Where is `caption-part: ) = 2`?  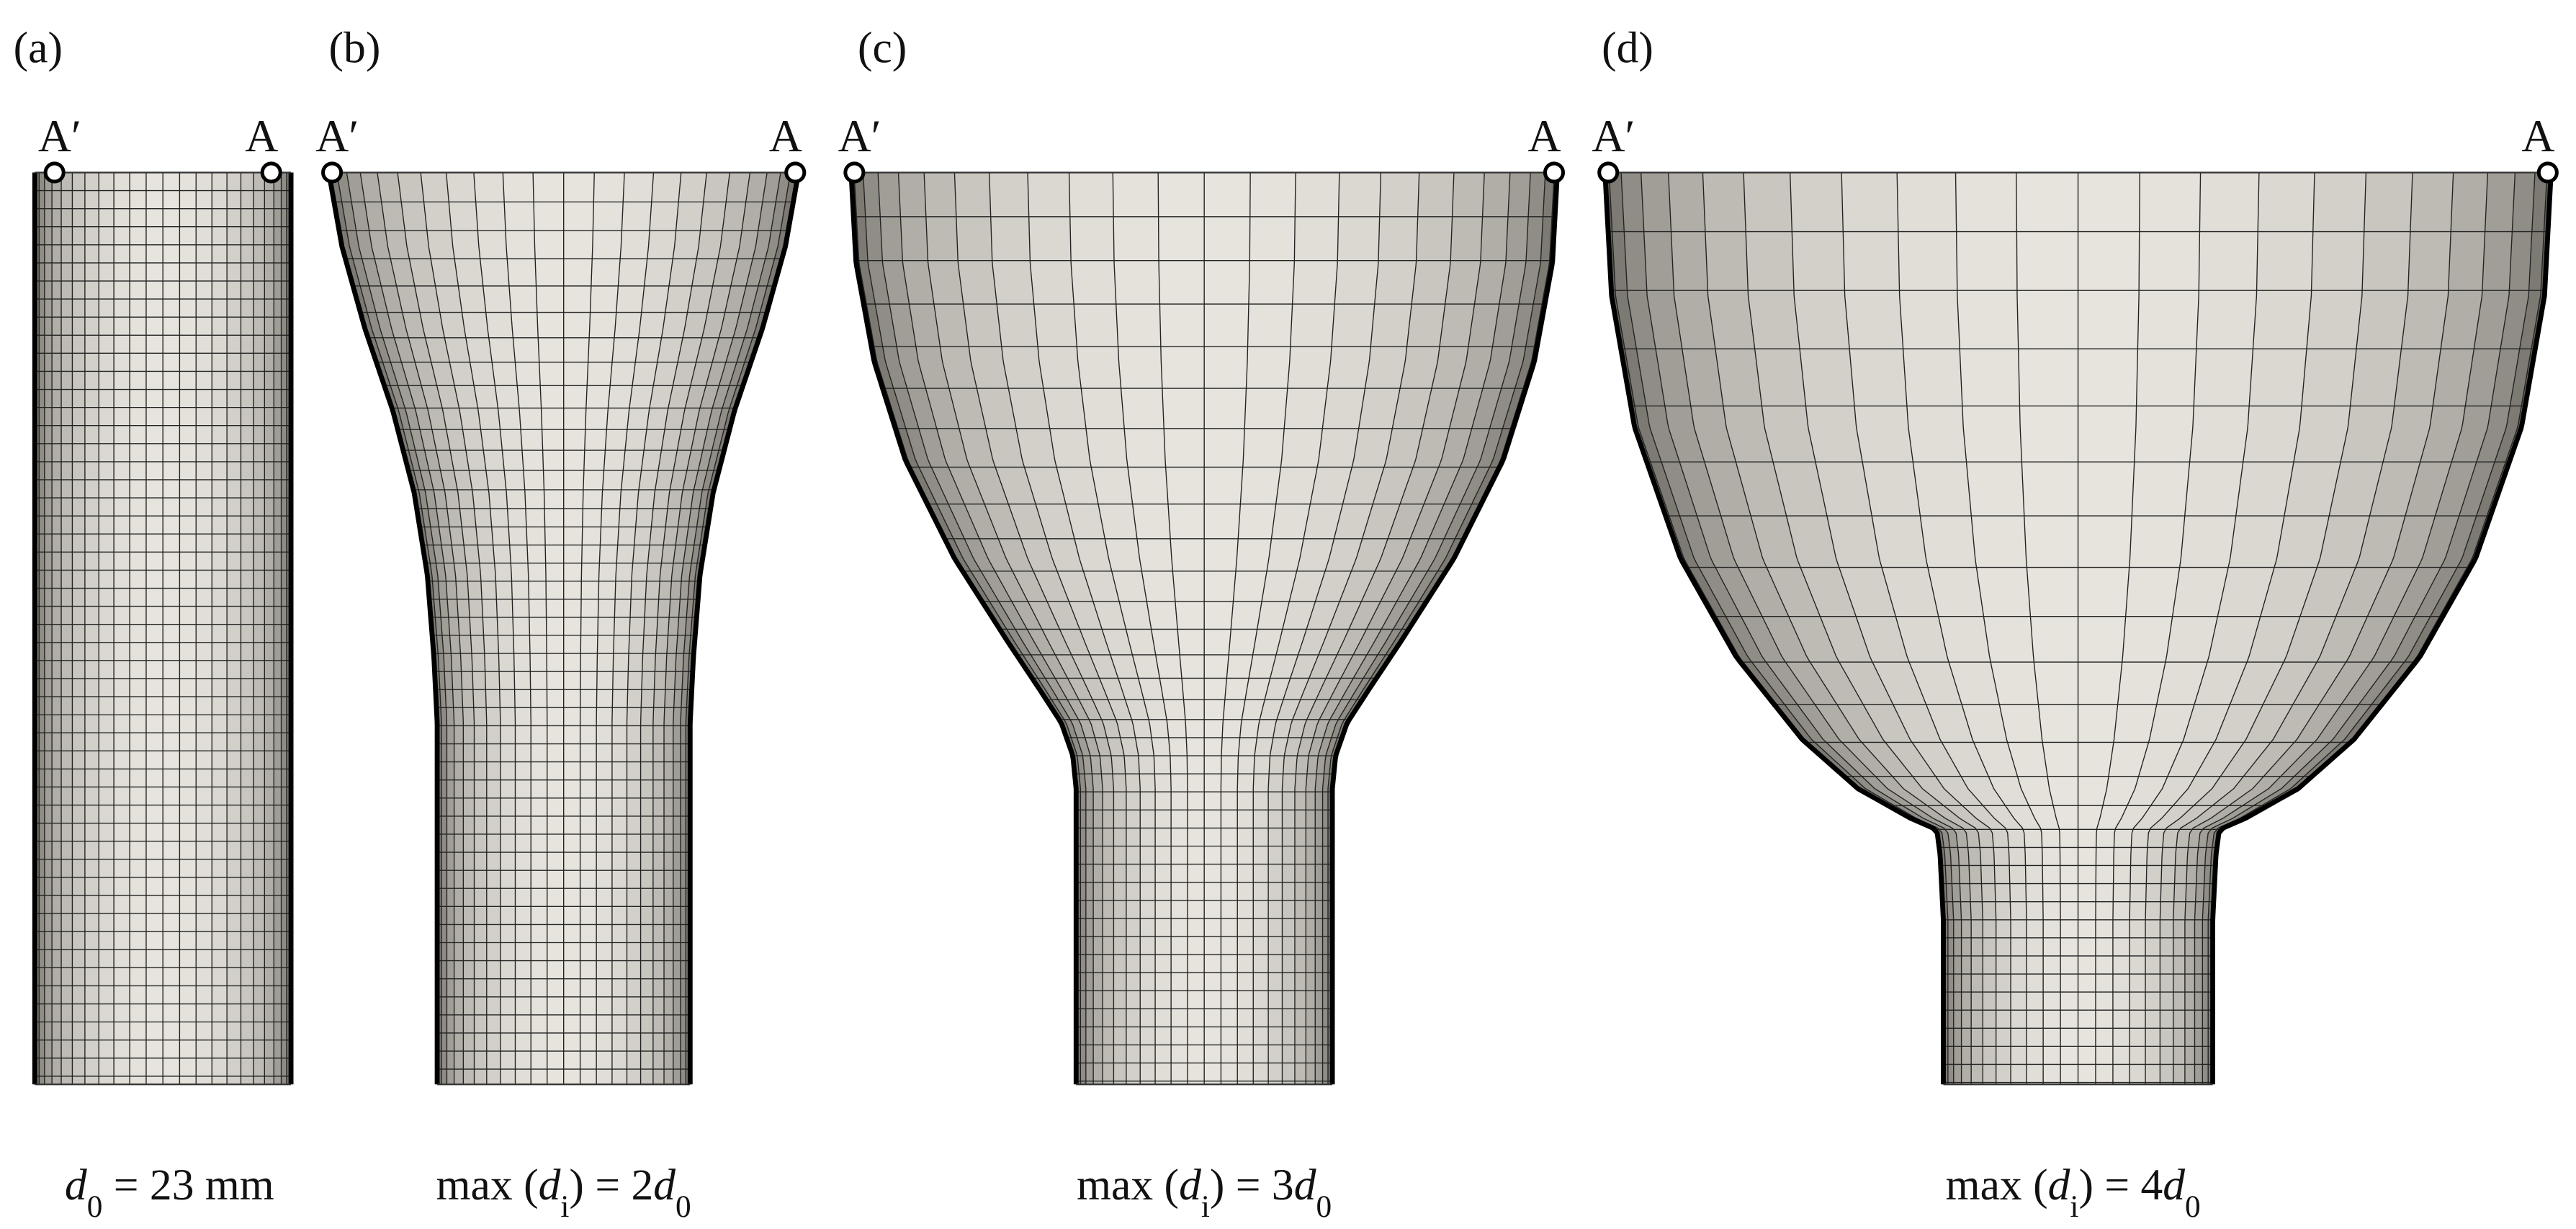
caption-part: ) = 2 is located at coordinates (611, 1185).